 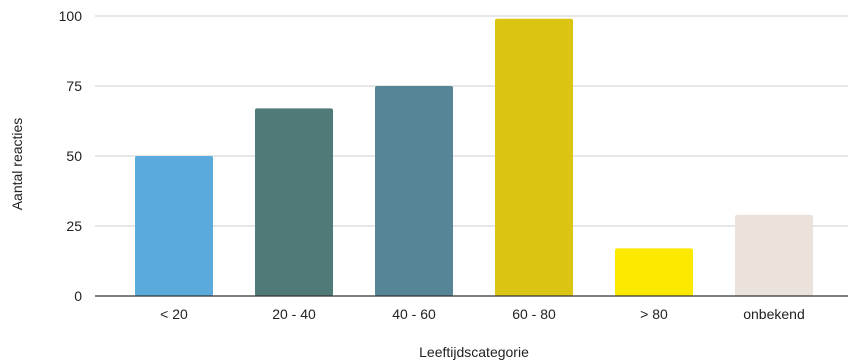 I want to click on x-tick-label: < 20, so click(x=174, y=314).